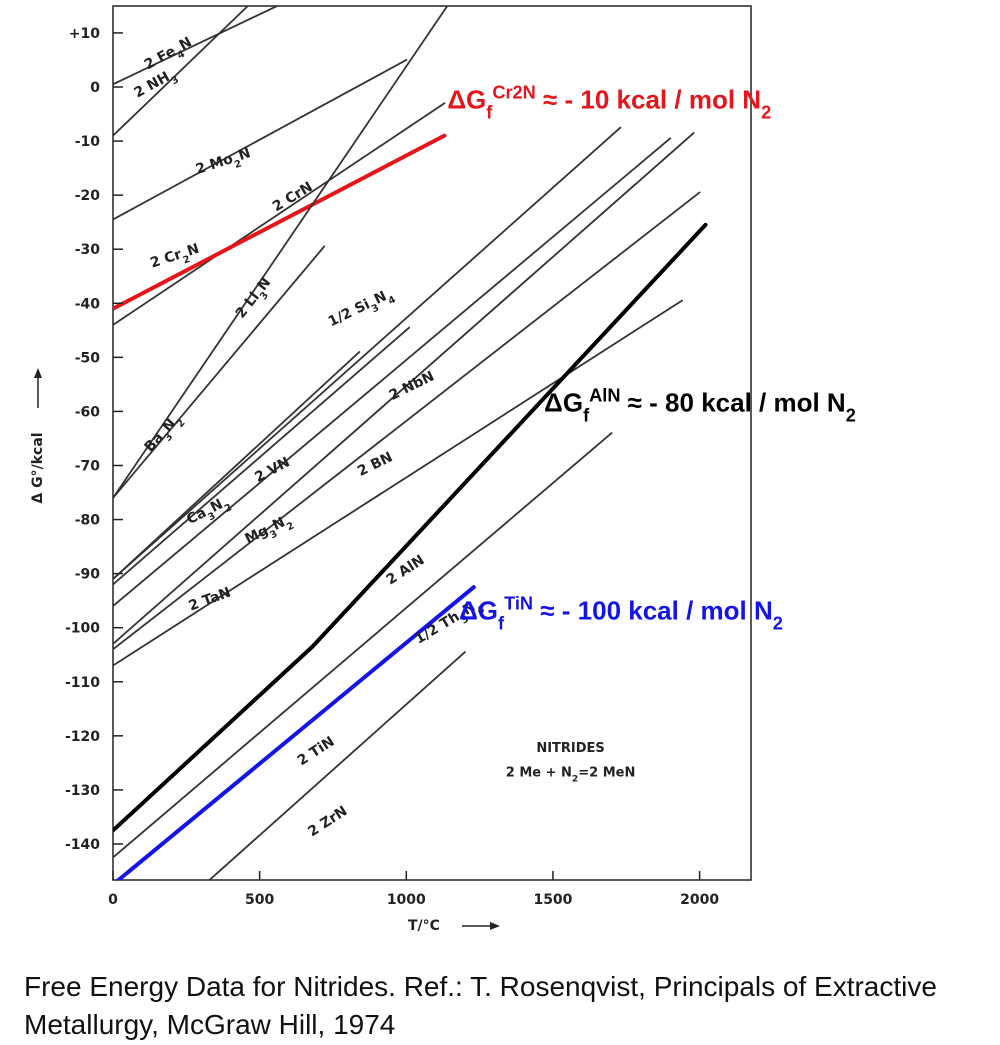  Describe the element at coordinates (621, 614) in the screenshot. I see `annotation-tin: ΔGfTiN ≈ - 100 kcal / mol N2` at that location.